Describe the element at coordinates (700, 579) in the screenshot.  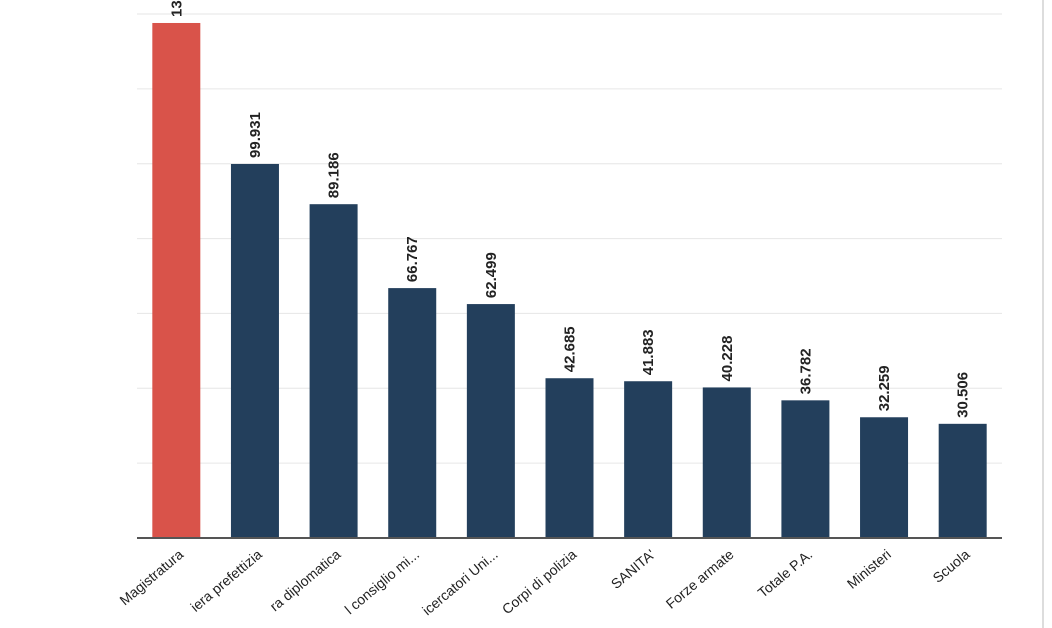
I see `x-tick-label: Forze armate` at that location.